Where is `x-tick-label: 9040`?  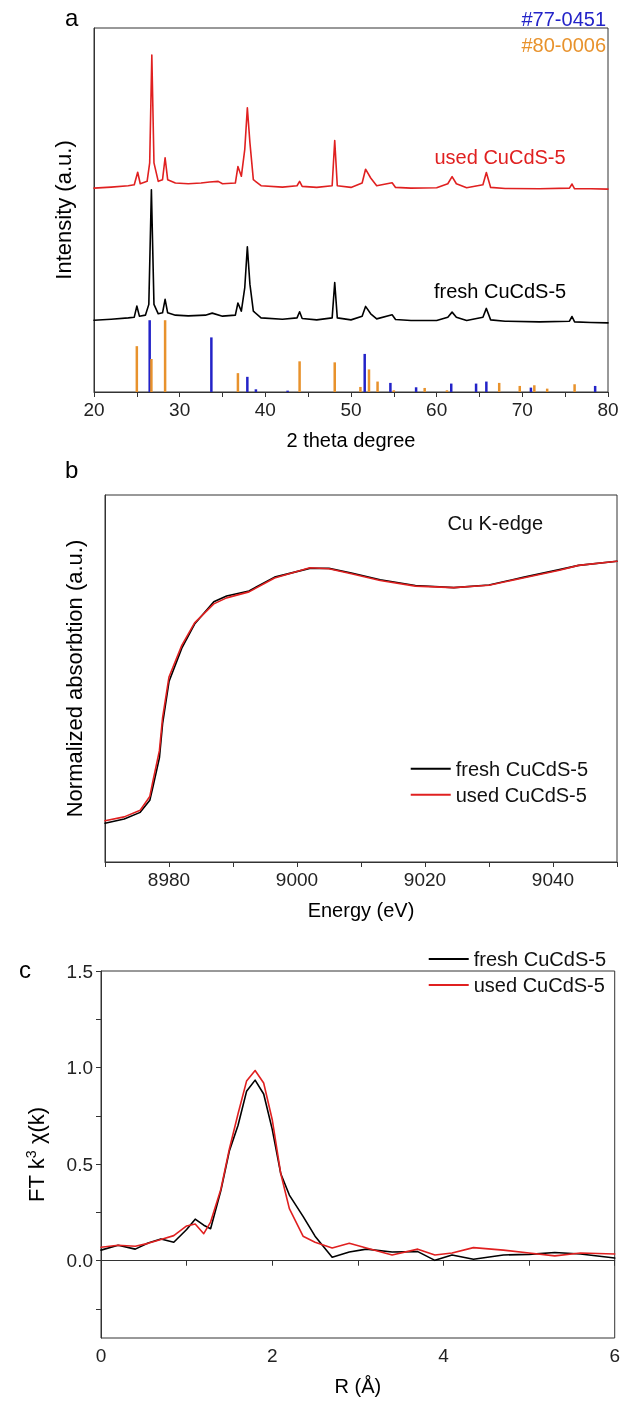
x-tick-label: 9040 is located at coordinates (553, 879).